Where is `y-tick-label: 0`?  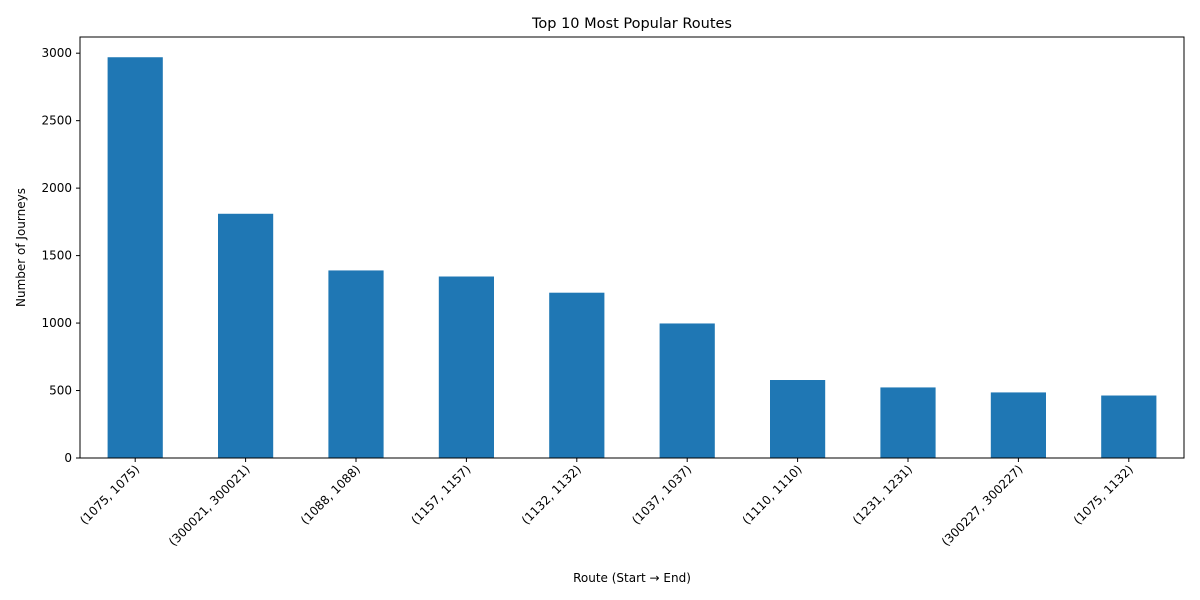
y-tick-label: 0 is located at coordinates (68, 458).